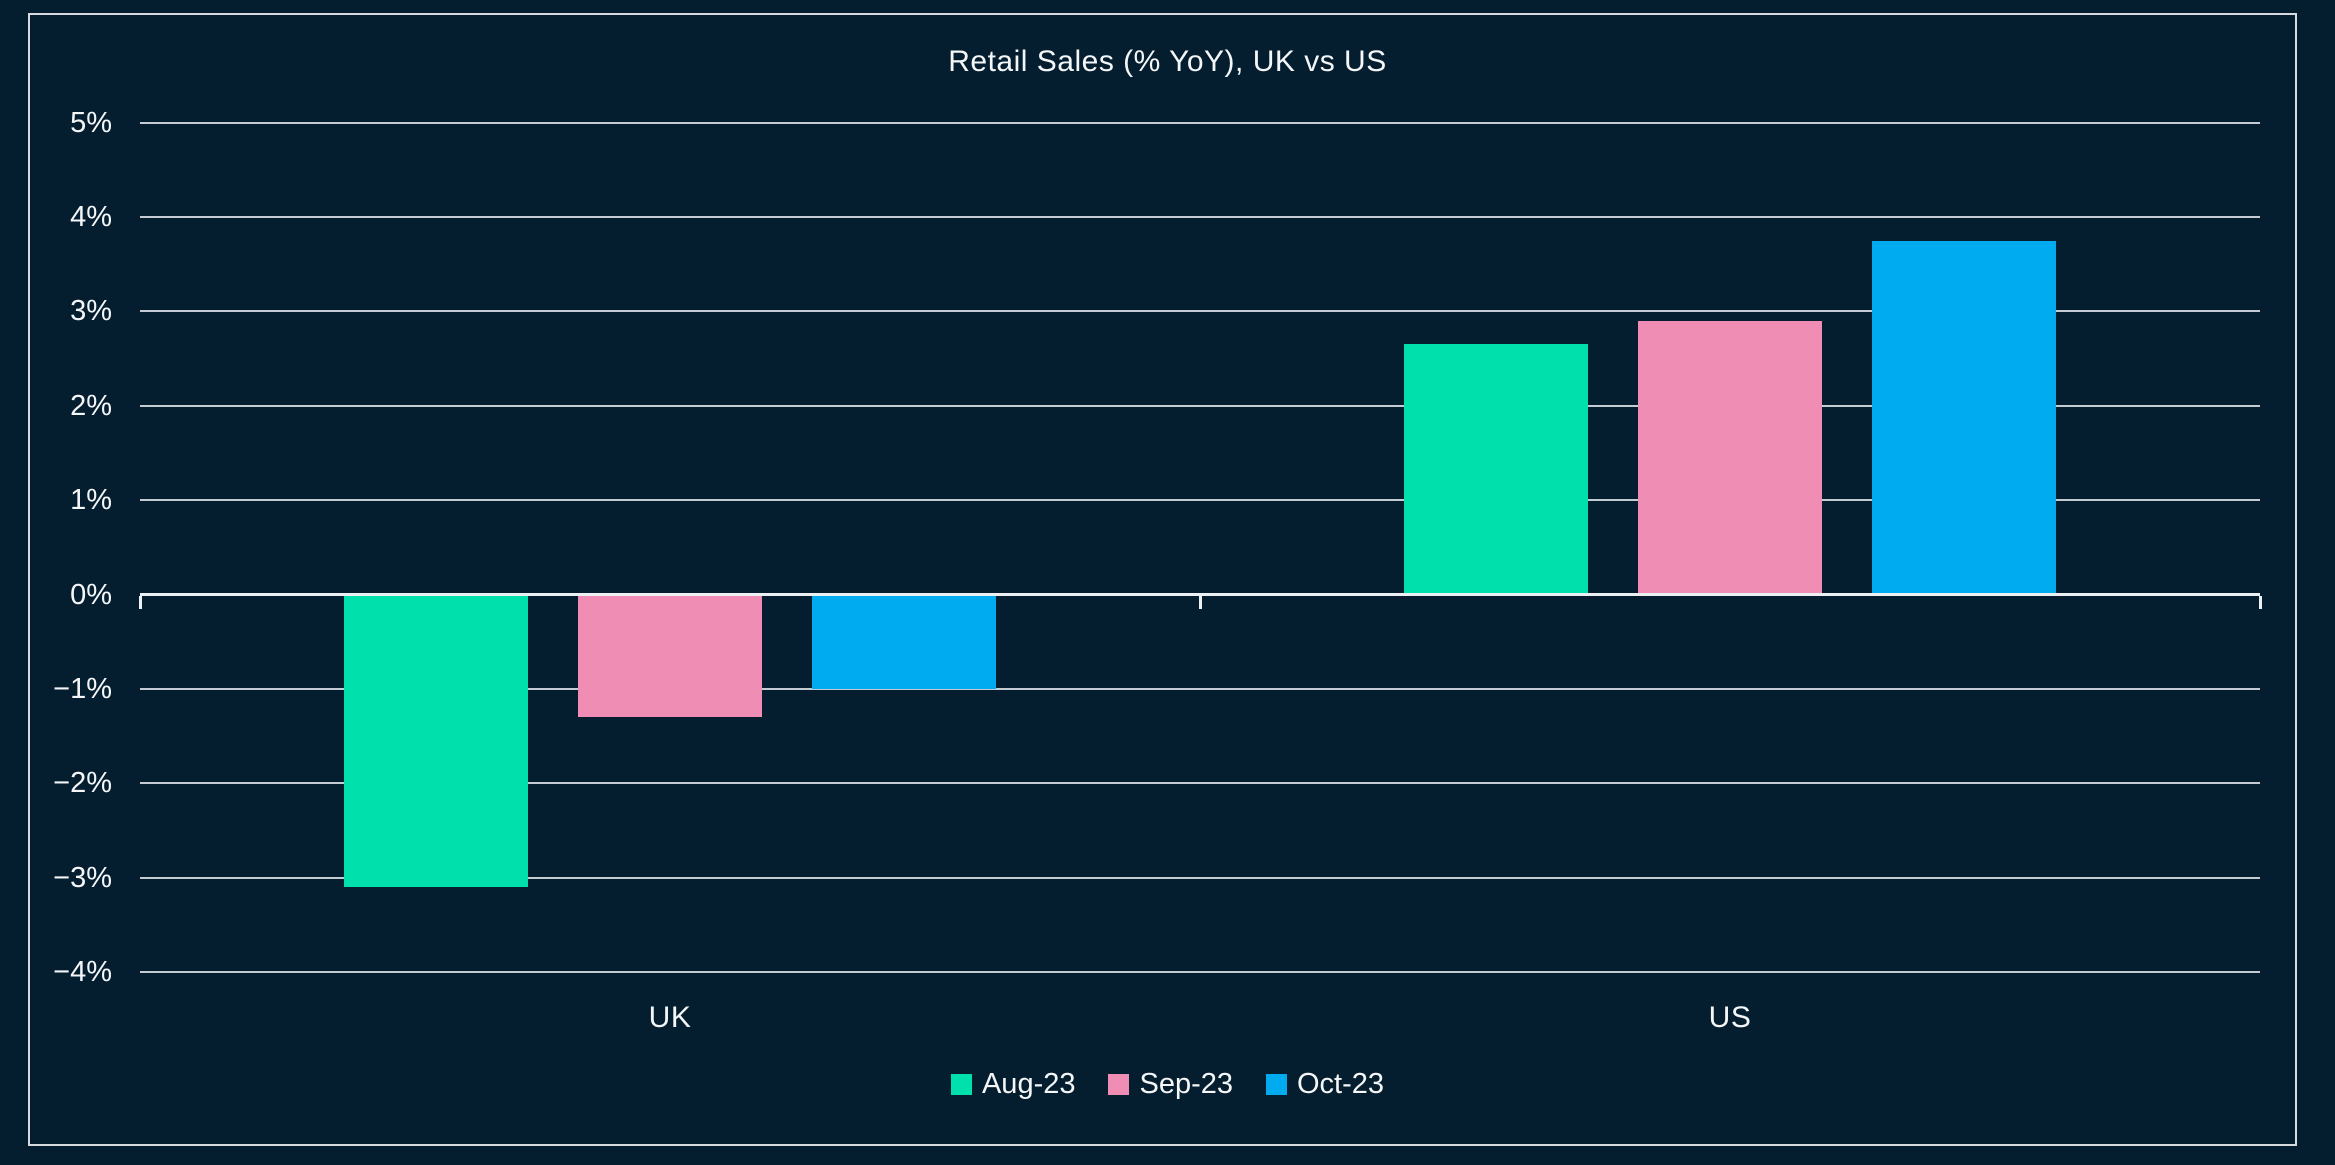  What do you see at coordinates (82, 783) in the screenshot?
I see `y-tick-label-neg-2: −2%` at bounding box center [82, 783].